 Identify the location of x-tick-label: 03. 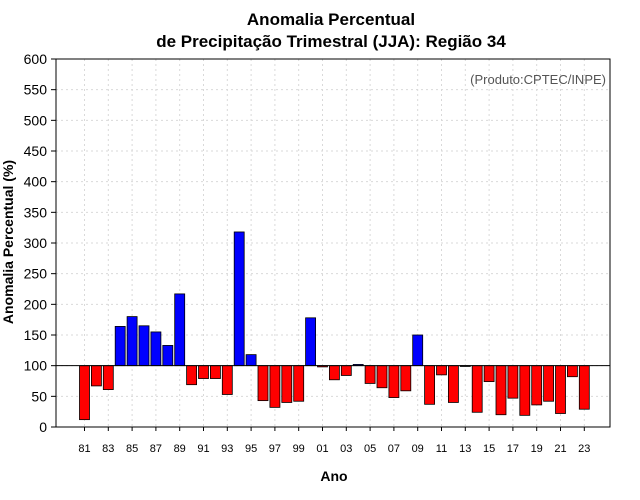
(346, 449).